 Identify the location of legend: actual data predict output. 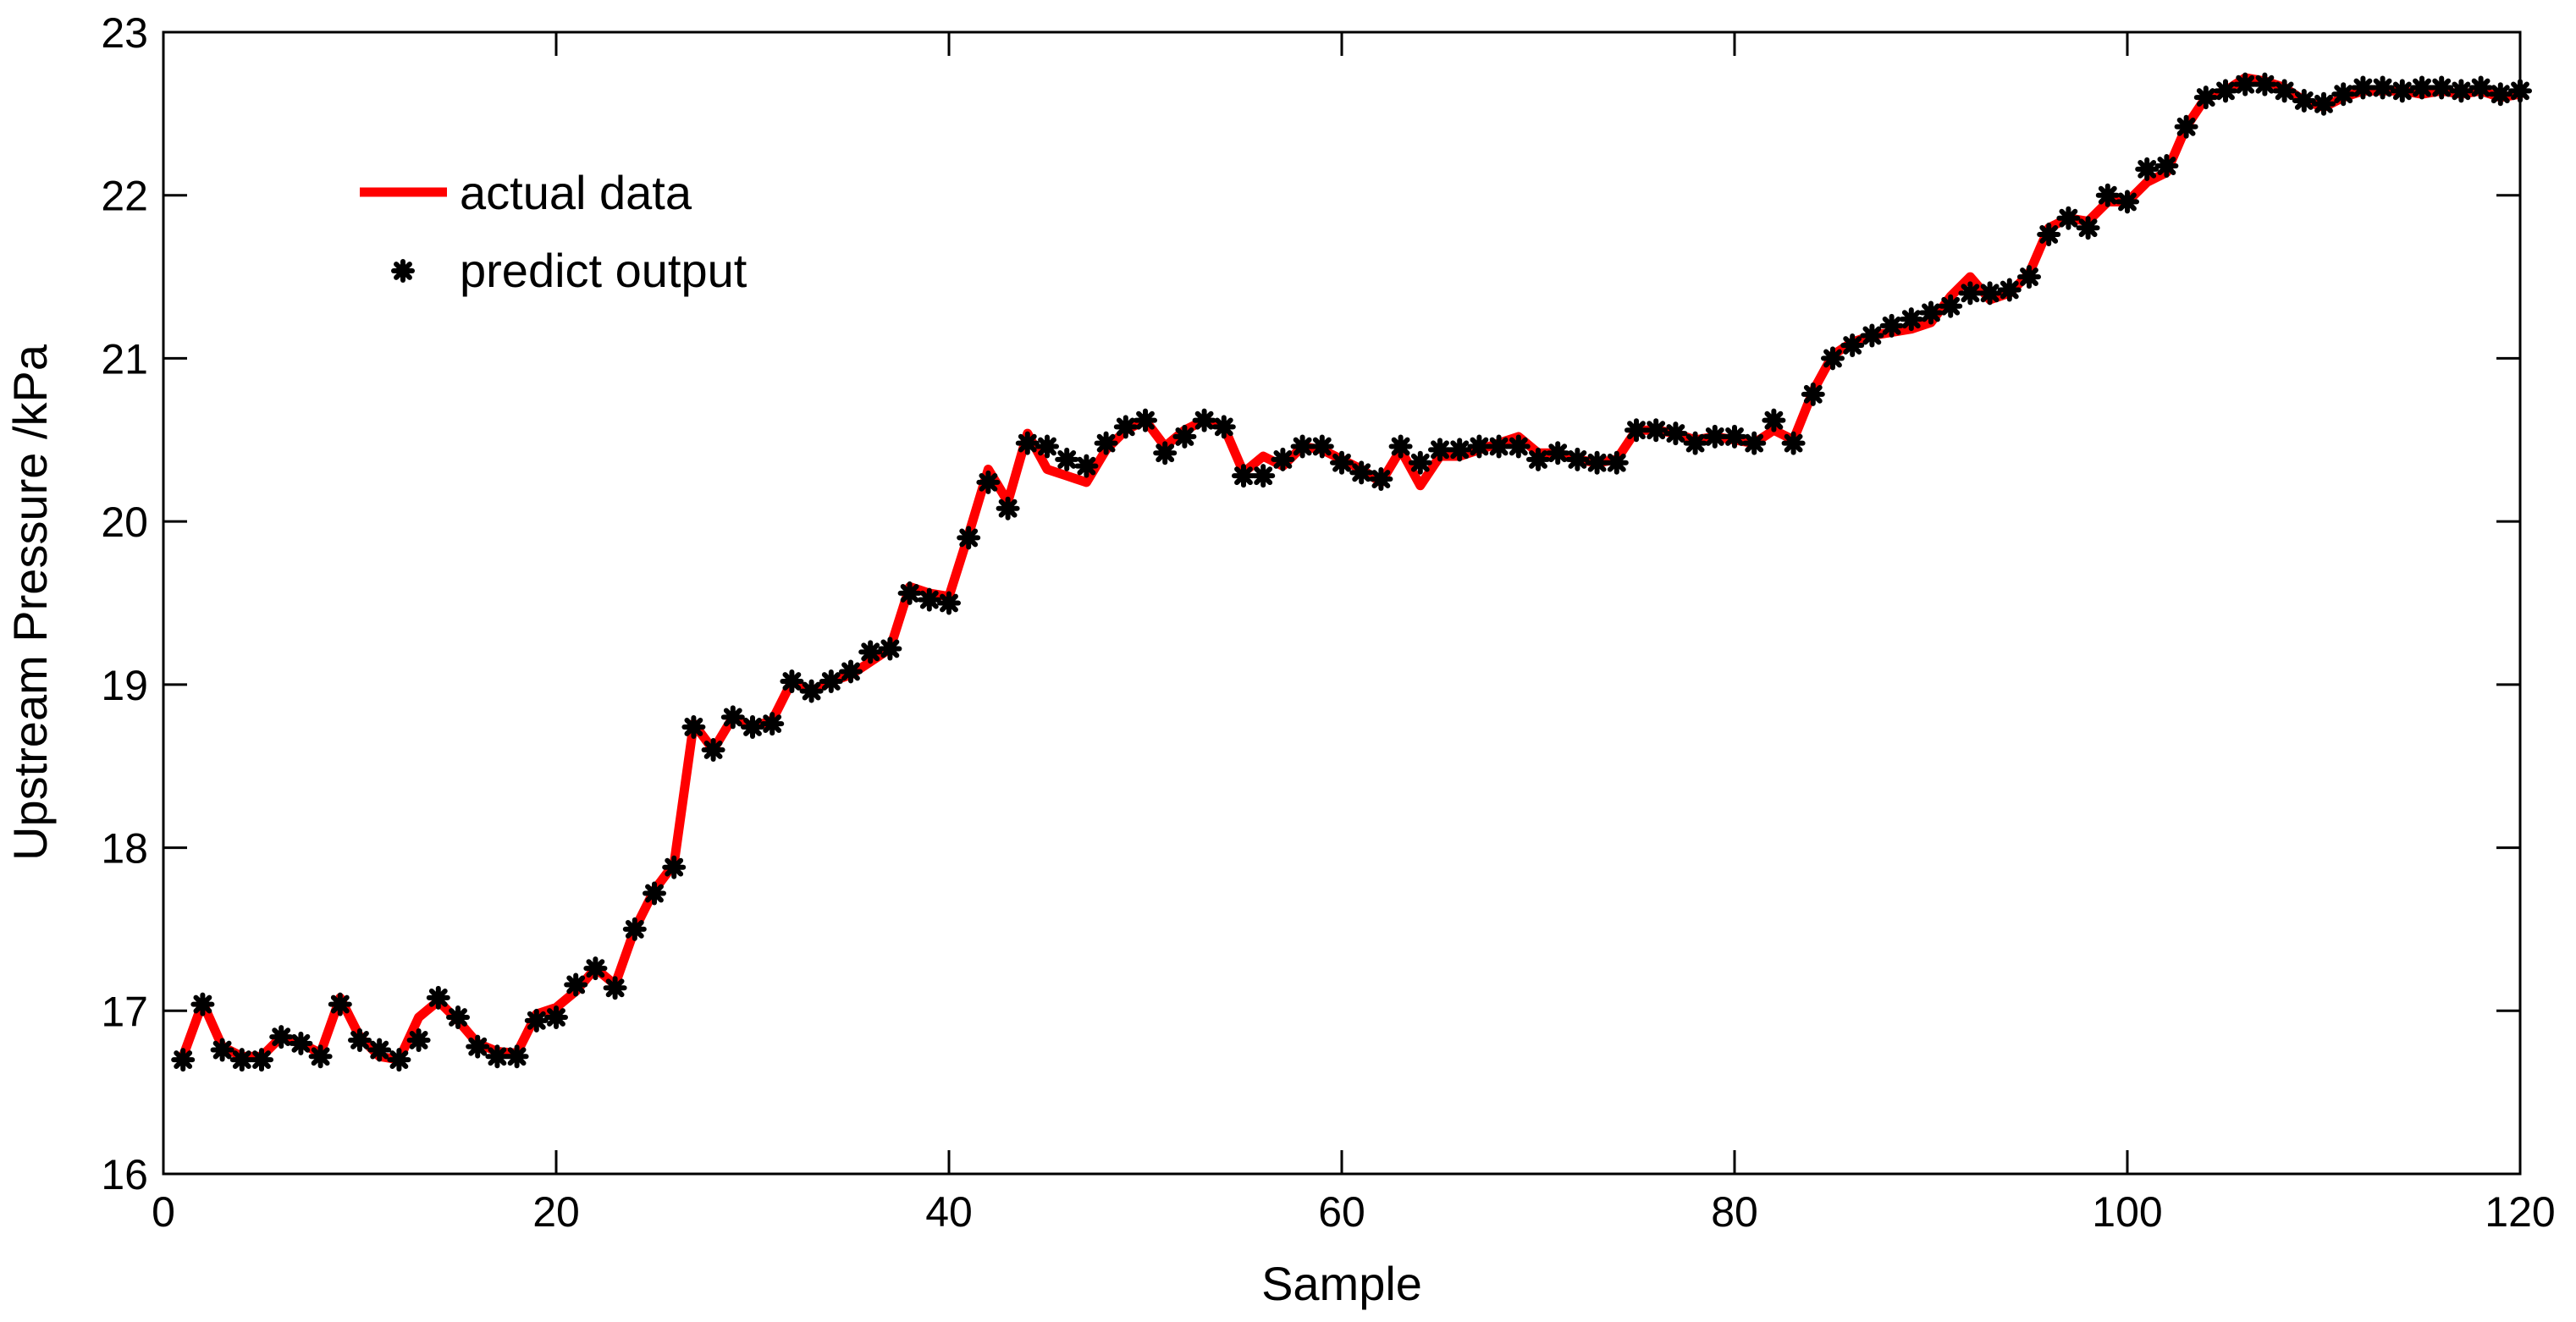
(553, 232).